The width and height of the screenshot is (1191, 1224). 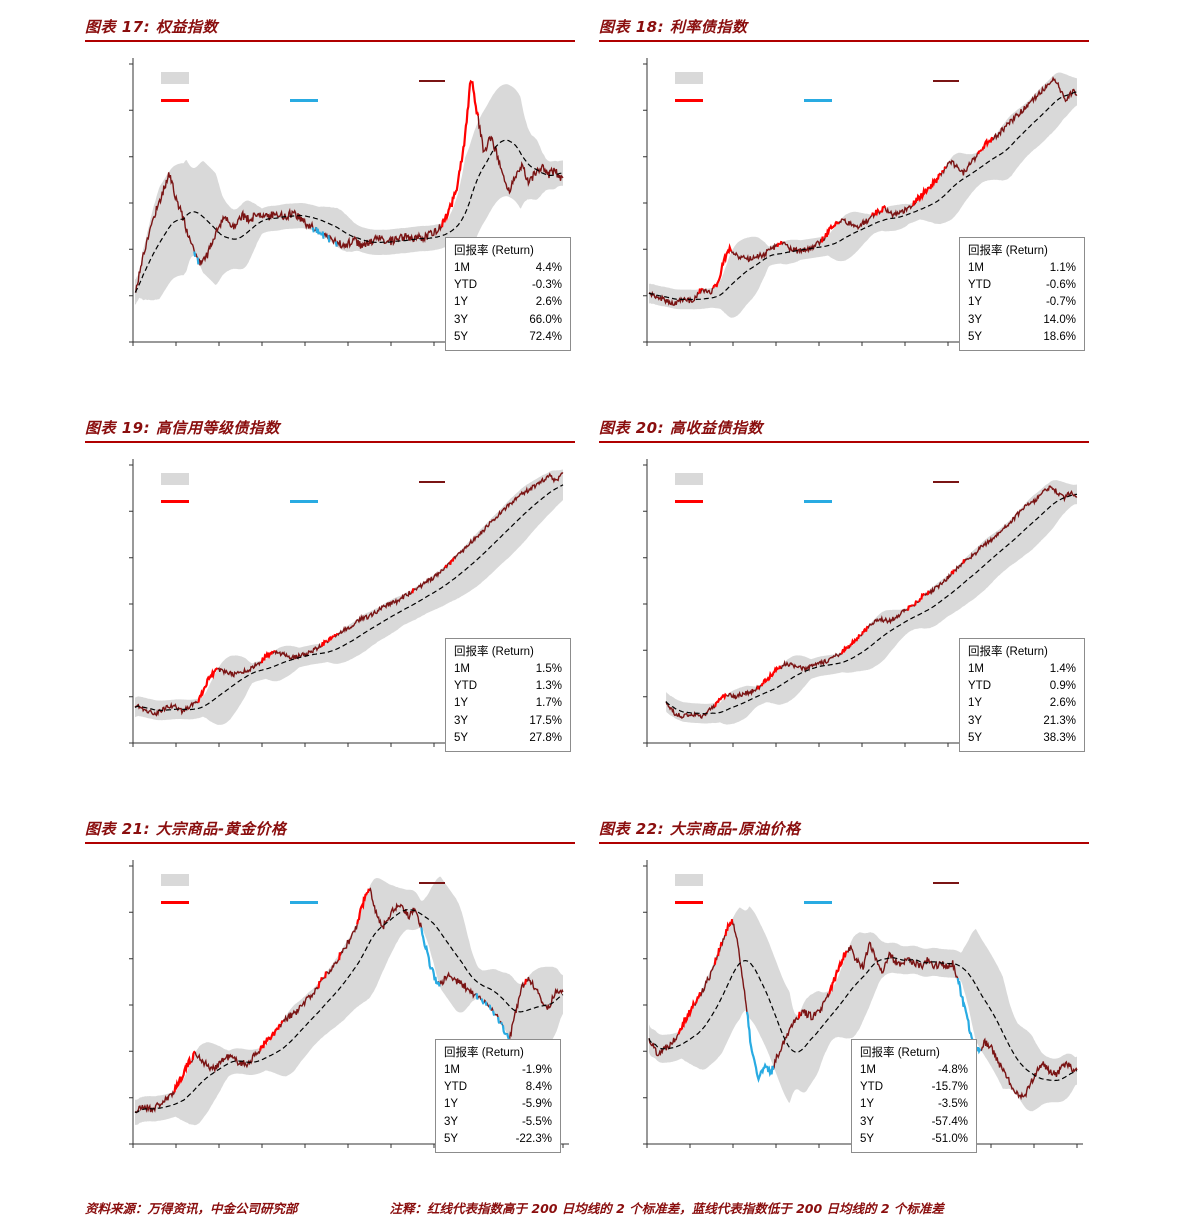 I want to click on return-row: YTD -15.7%, so click(x=914, y=1087).